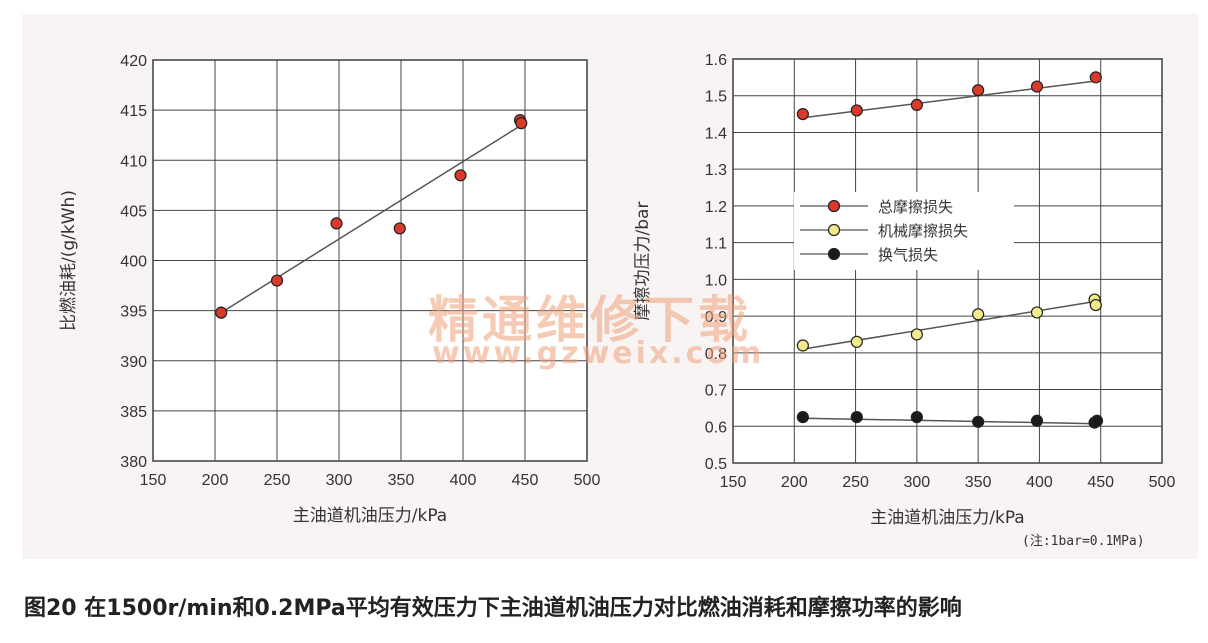 Image resolution: width=1208 pixels, height=643 pixels. I want to click on y-tick-label: 0.8, so click(716, 354).